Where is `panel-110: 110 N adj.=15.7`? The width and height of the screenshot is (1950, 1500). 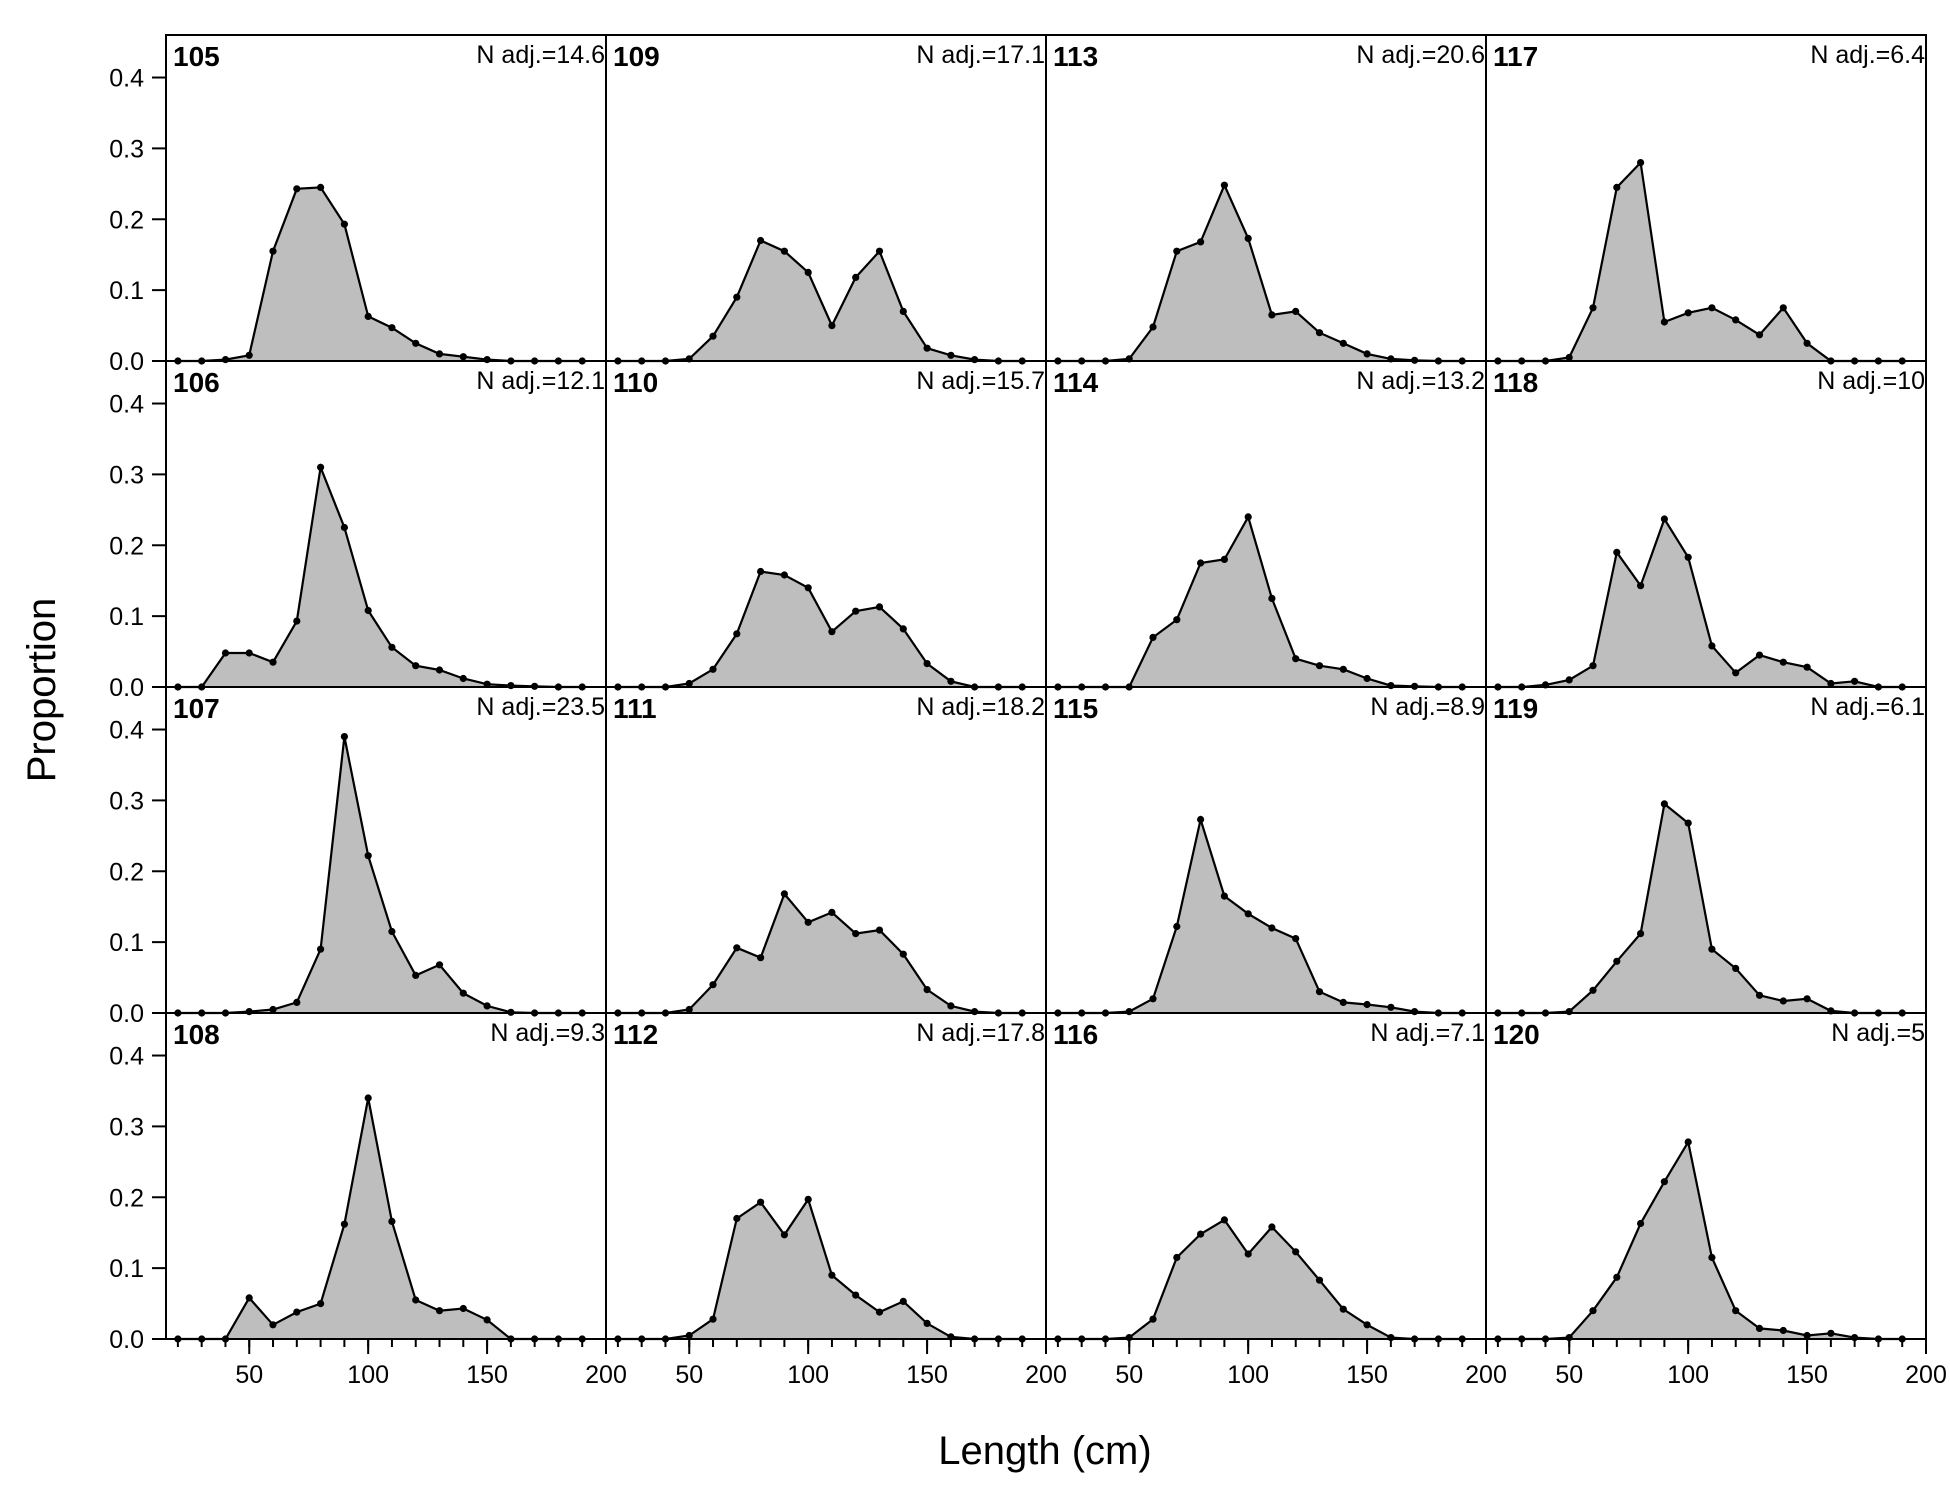
panel-110: 110 N adj.=15.7 is located at coordinates (826, 525).